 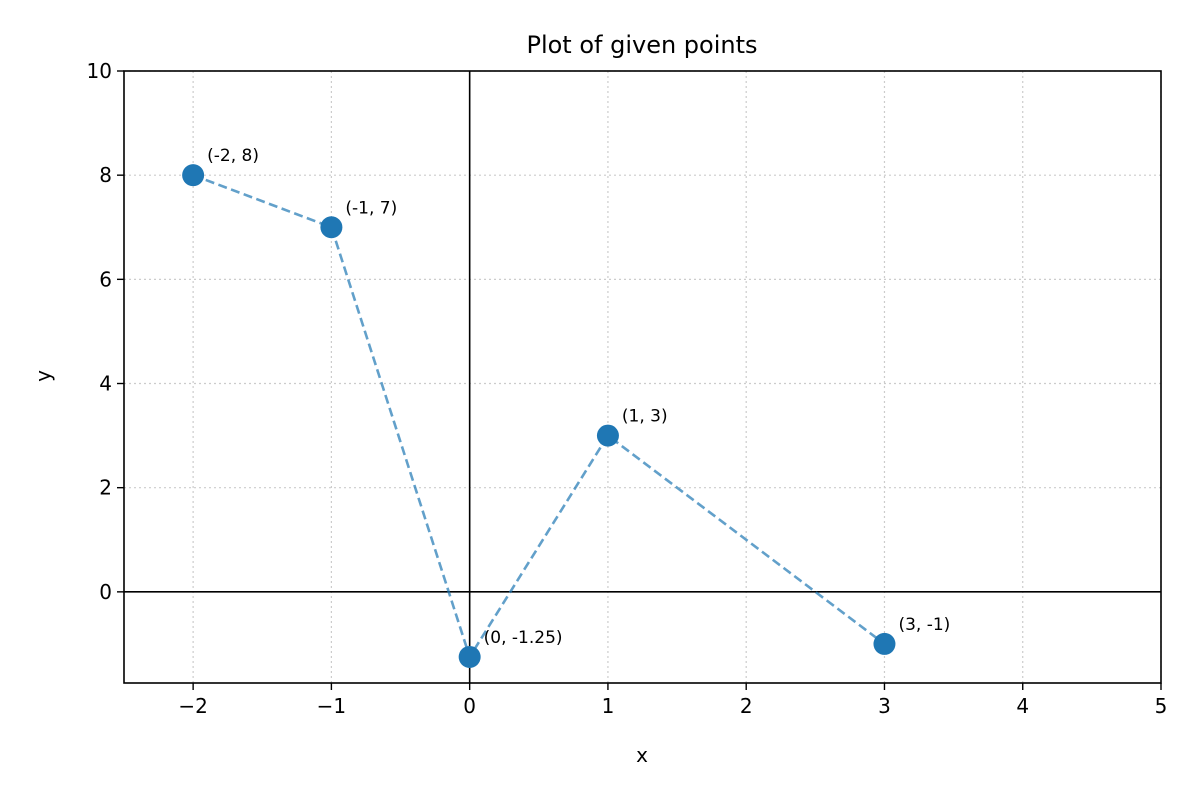 What do you see at coordinates (105, 331) in the screenshot?
I see `y-axis-ticks: 0 2 4 6 8 10` at bounding box center [105, 331].